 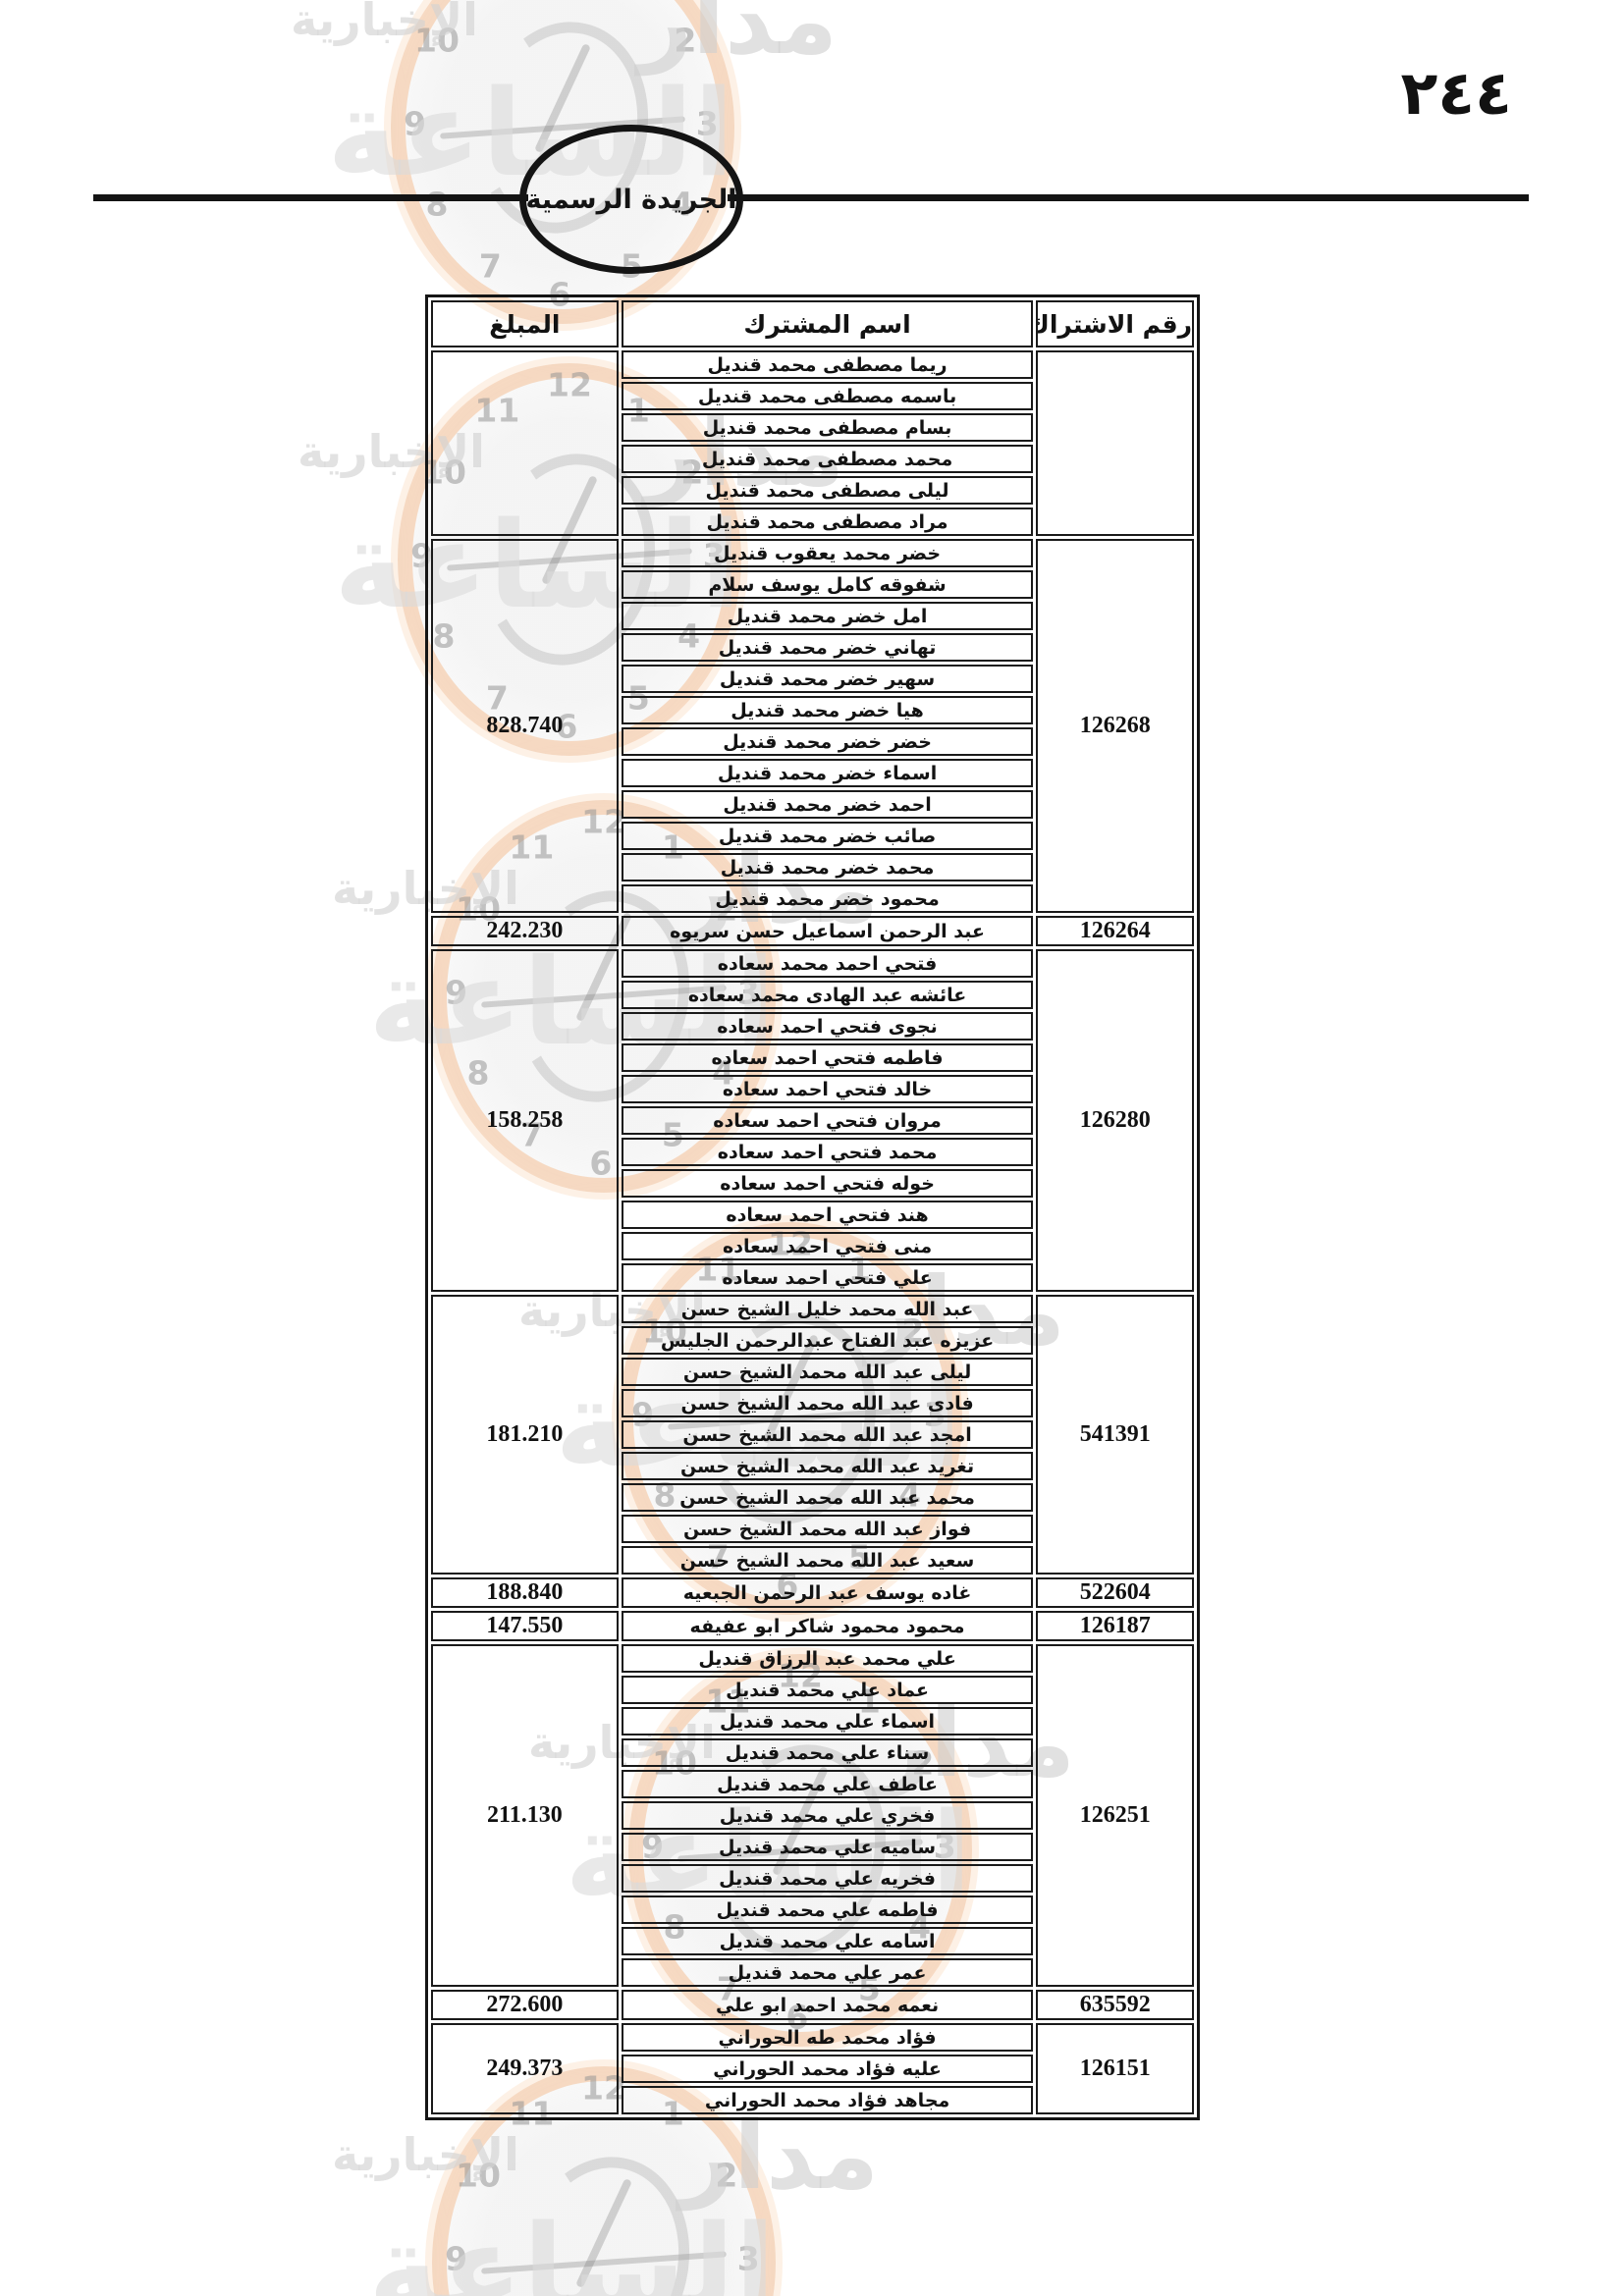 I want to click on watermark-clock-number: 10, so click(x=478, y=2175).